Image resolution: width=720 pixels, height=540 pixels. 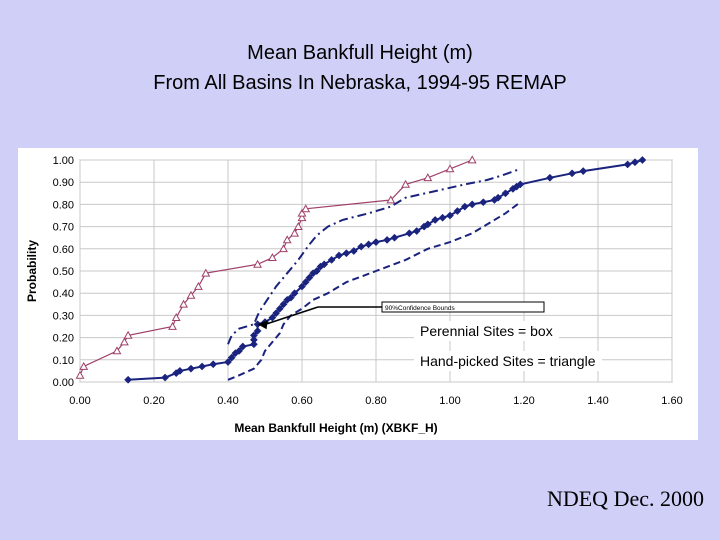 I want to click on y-tick-label: 0.50, so click(x=63, y=272).